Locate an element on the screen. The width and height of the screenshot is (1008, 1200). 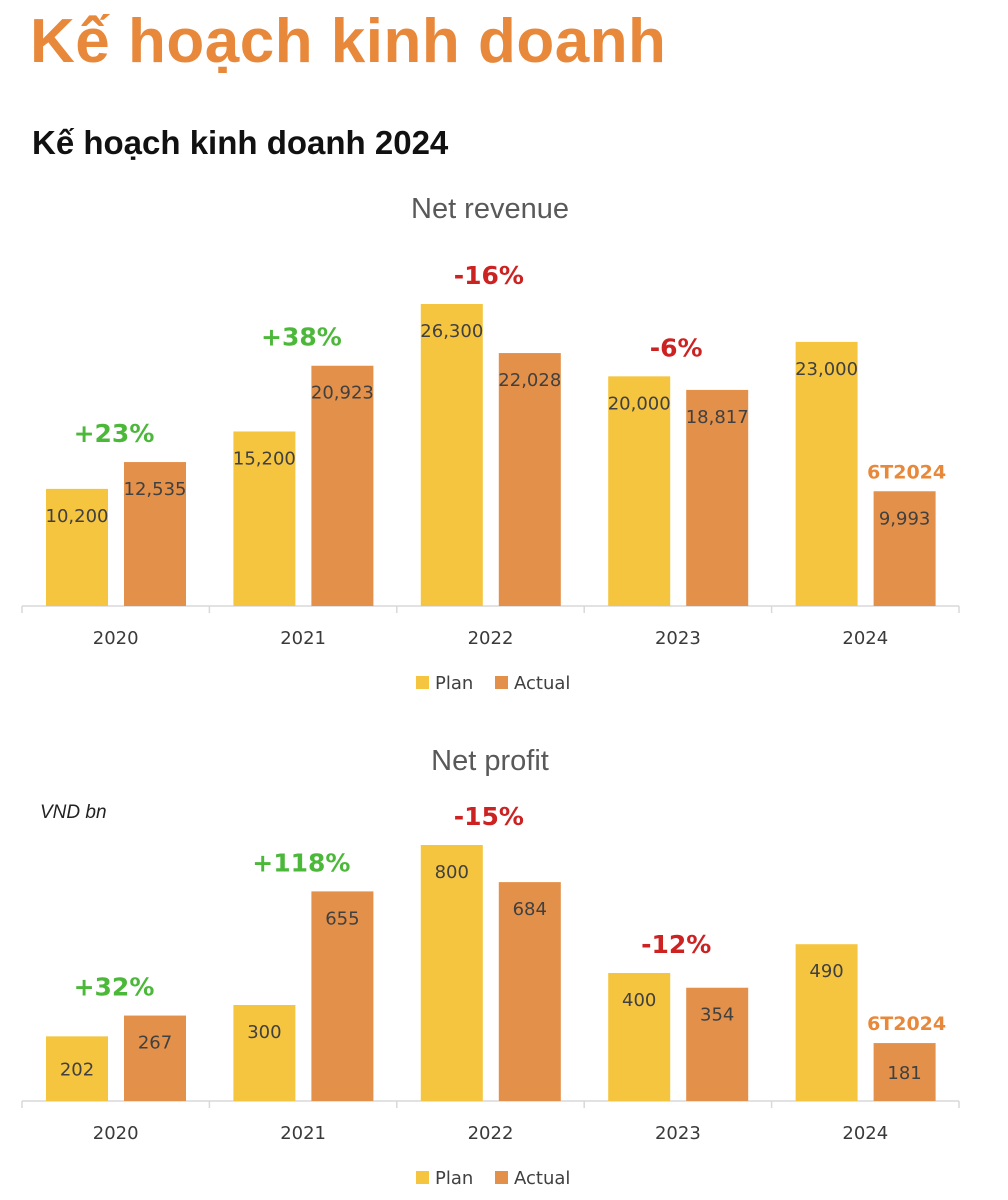
profit-data-label-plan-2024: 490 is located at coordinates (826, 971).